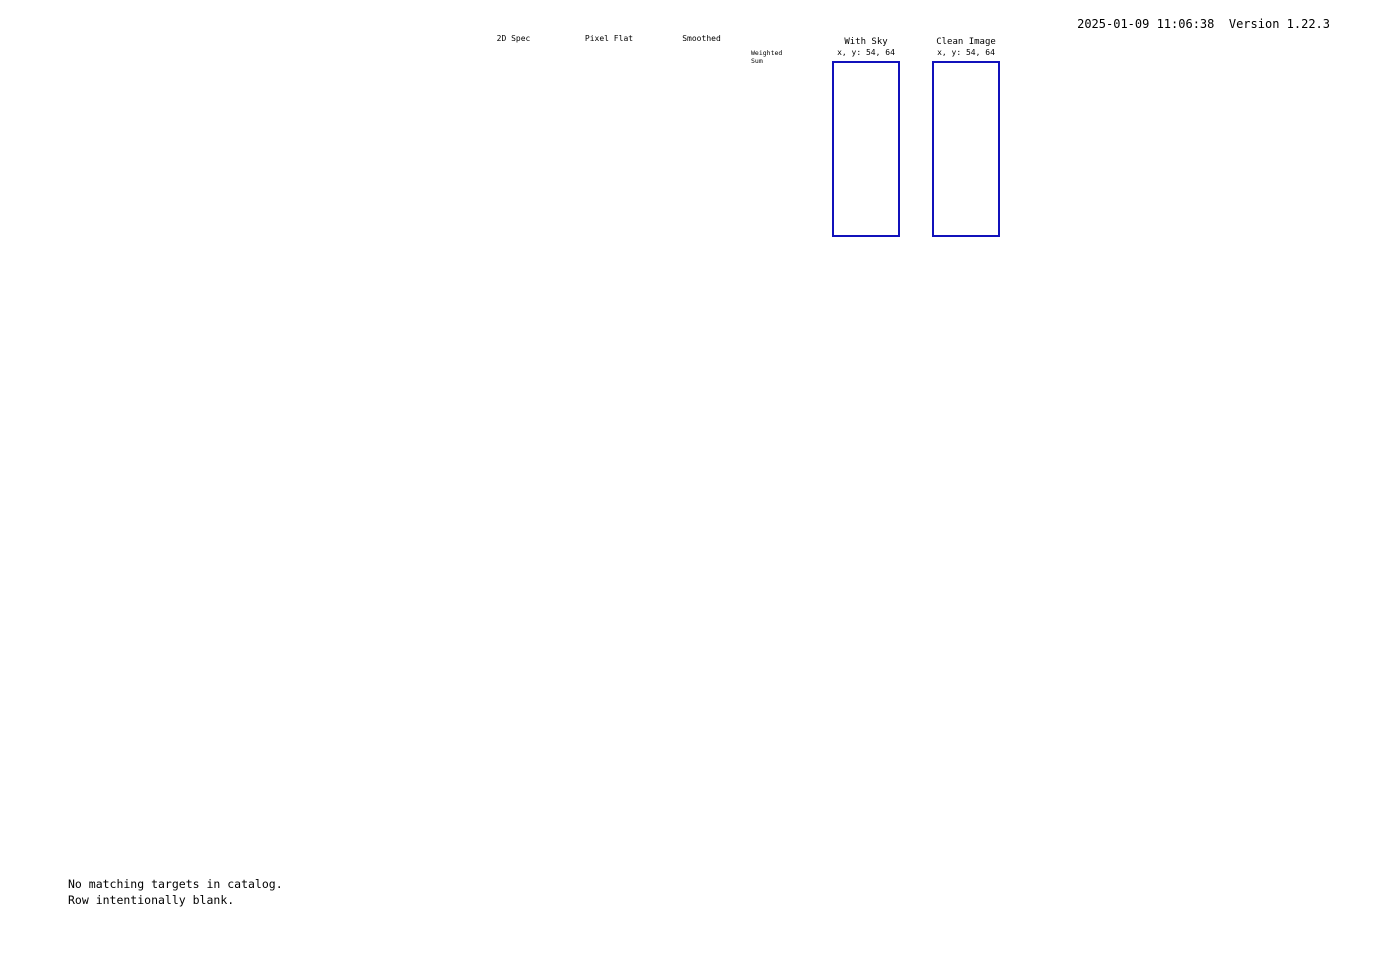 The height and width of the screenshot is (953, 1400). What do you see at coordinates (1146, 24) in the screenshot?
I see `timestamp: 2025-01-09 11:06:38` at bounding box center [1146, 24].